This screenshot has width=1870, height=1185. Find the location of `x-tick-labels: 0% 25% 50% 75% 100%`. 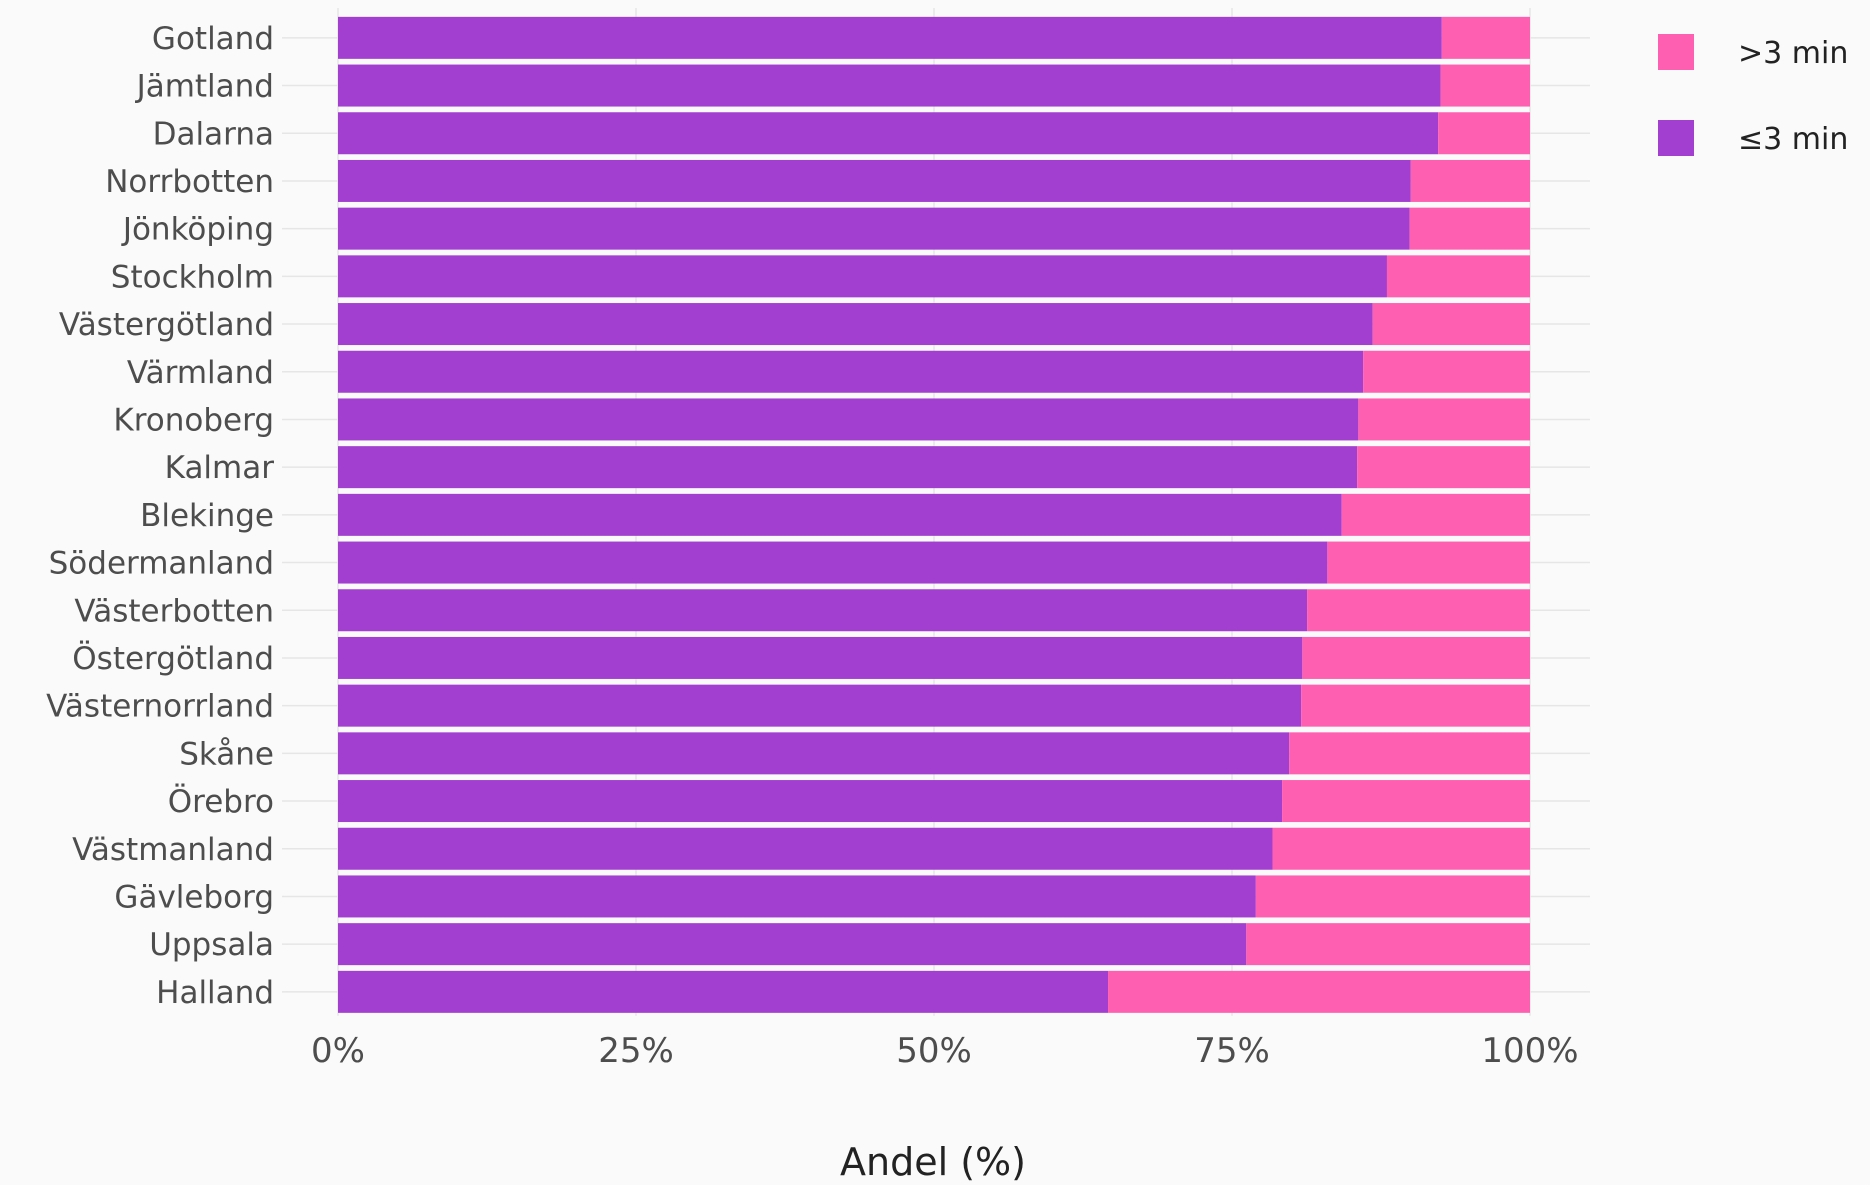

x-tick-labels: 0% 25% 50% 75% 100% is located at coordinates (945, 1051).